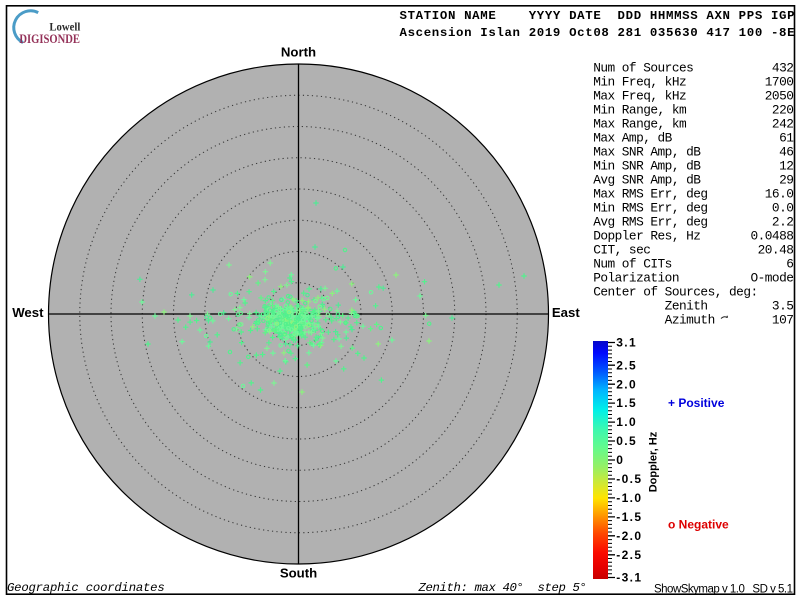 This screenshot has height=600, width=800. Describe the element at coordinates (298, 52) in the screenshot. I see `svg-text: North` at that location.